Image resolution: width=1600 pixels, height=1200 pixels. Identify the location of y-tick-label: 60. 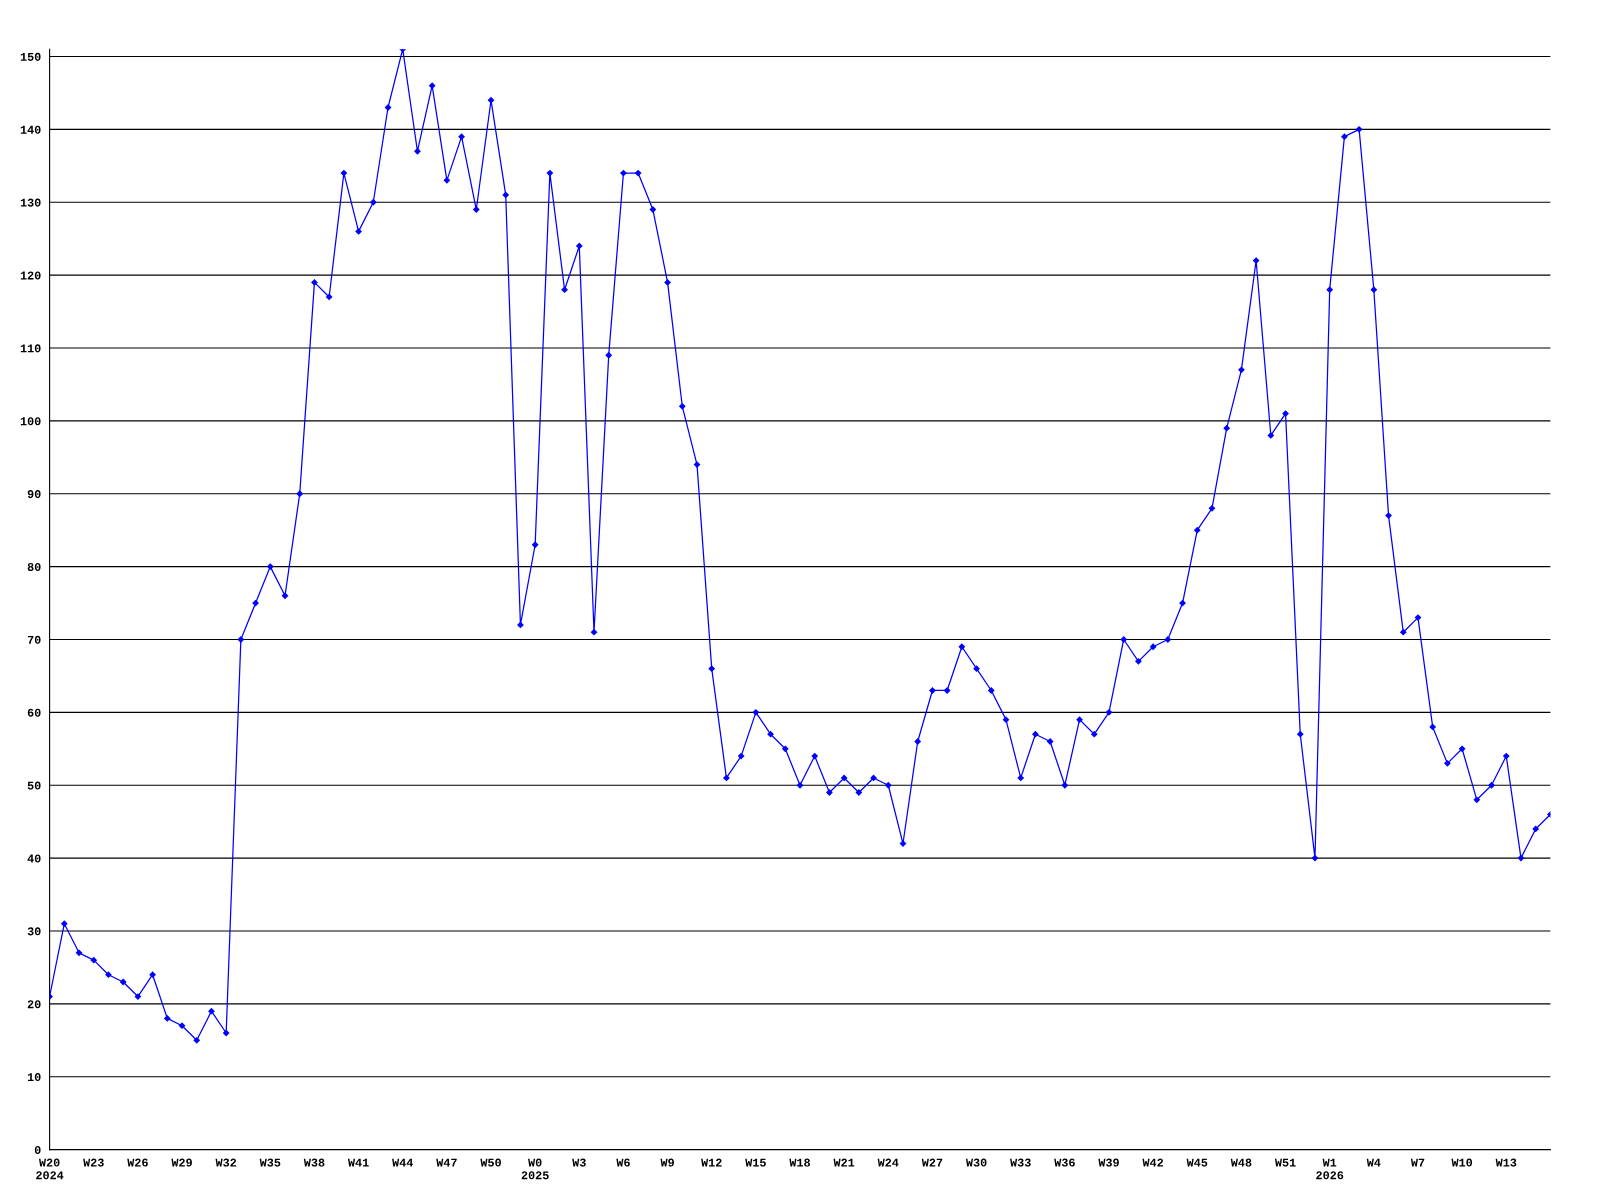
(34, 712).